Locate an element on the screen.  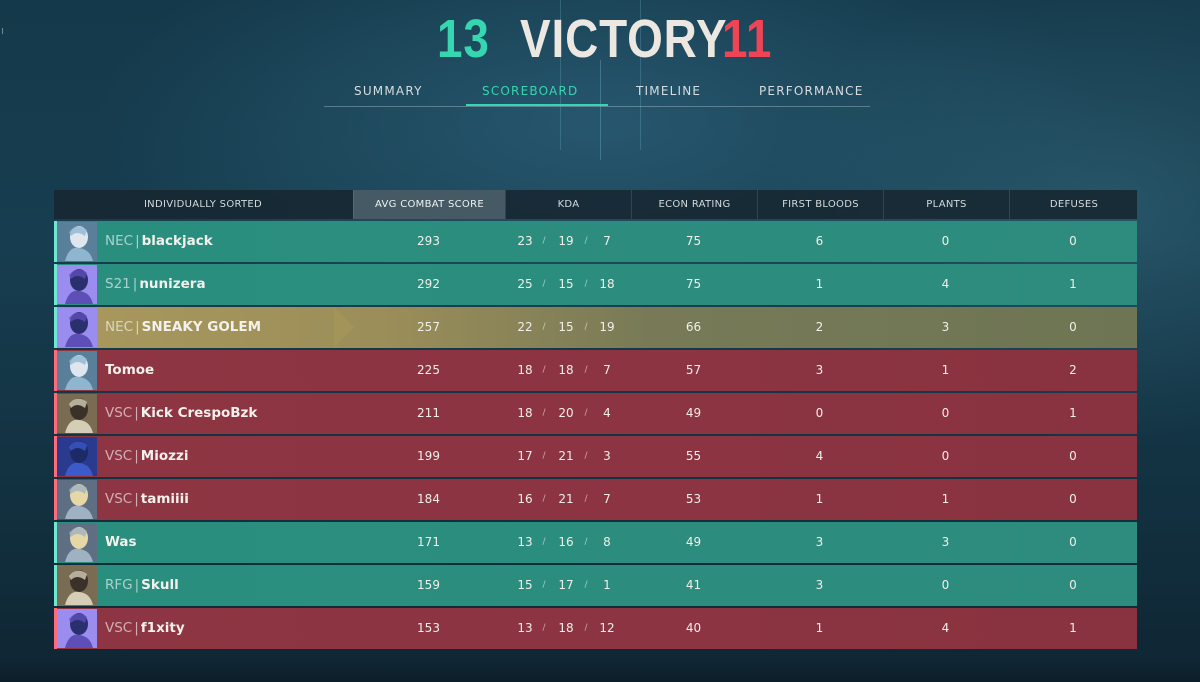
plants-value: 3 is located at coordinates (945, 327).